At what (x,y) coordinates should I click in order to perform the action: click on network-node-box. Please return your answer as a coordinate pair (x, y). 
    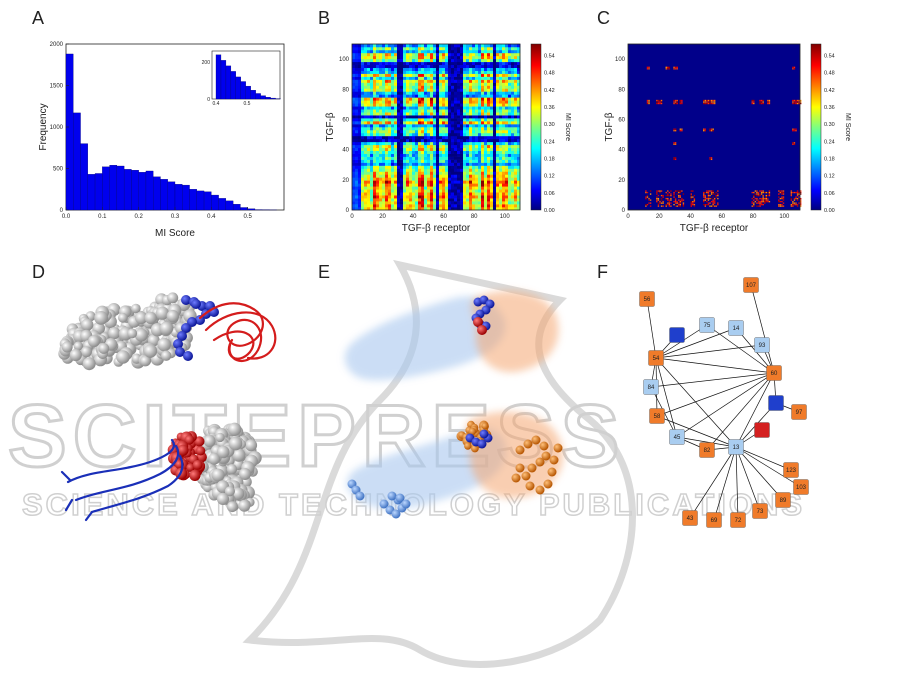
    Looking at the image, I should click on (736, 447).